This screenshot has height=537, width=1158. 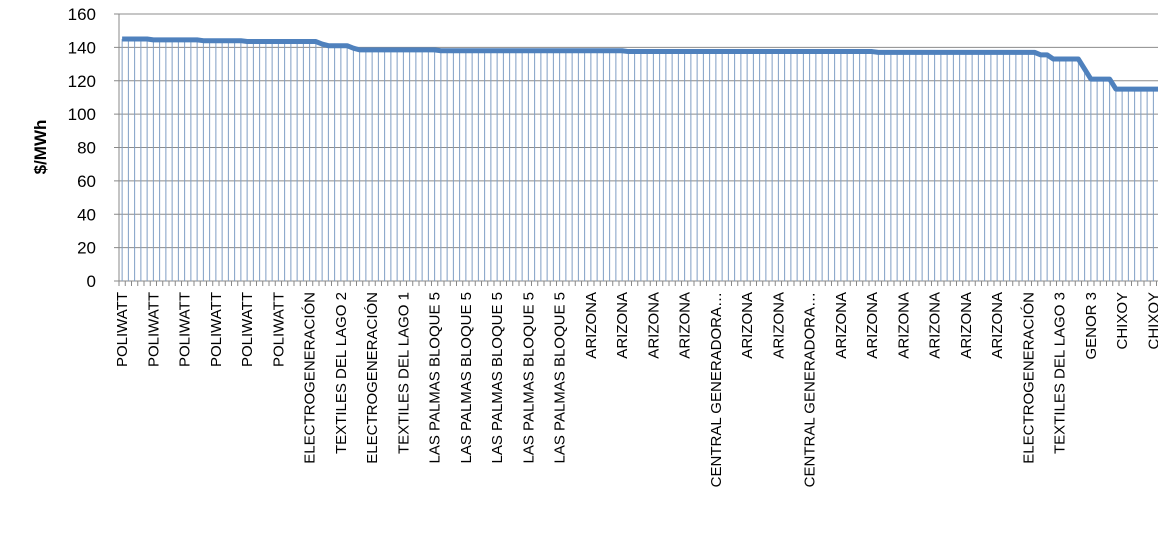 I want to click on y-tick-label: 140, so click(x=82, y=47).